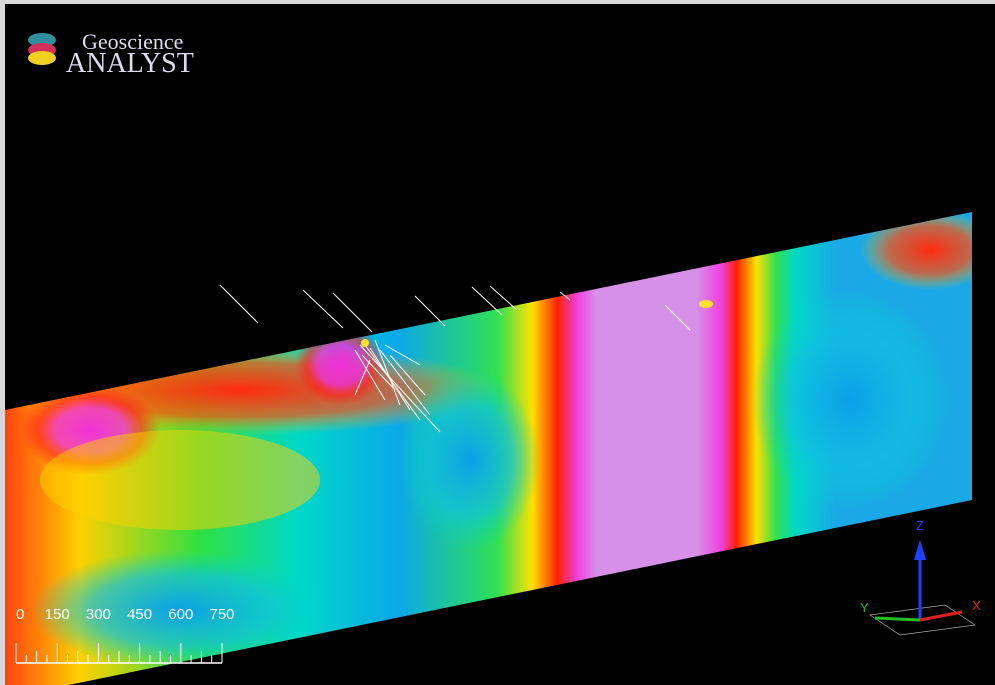 This screenshot has width=995, height=685. Describe the element at coordinates (132, 41) in the screenshot. I see `logo-title: Geoscience` at that location.